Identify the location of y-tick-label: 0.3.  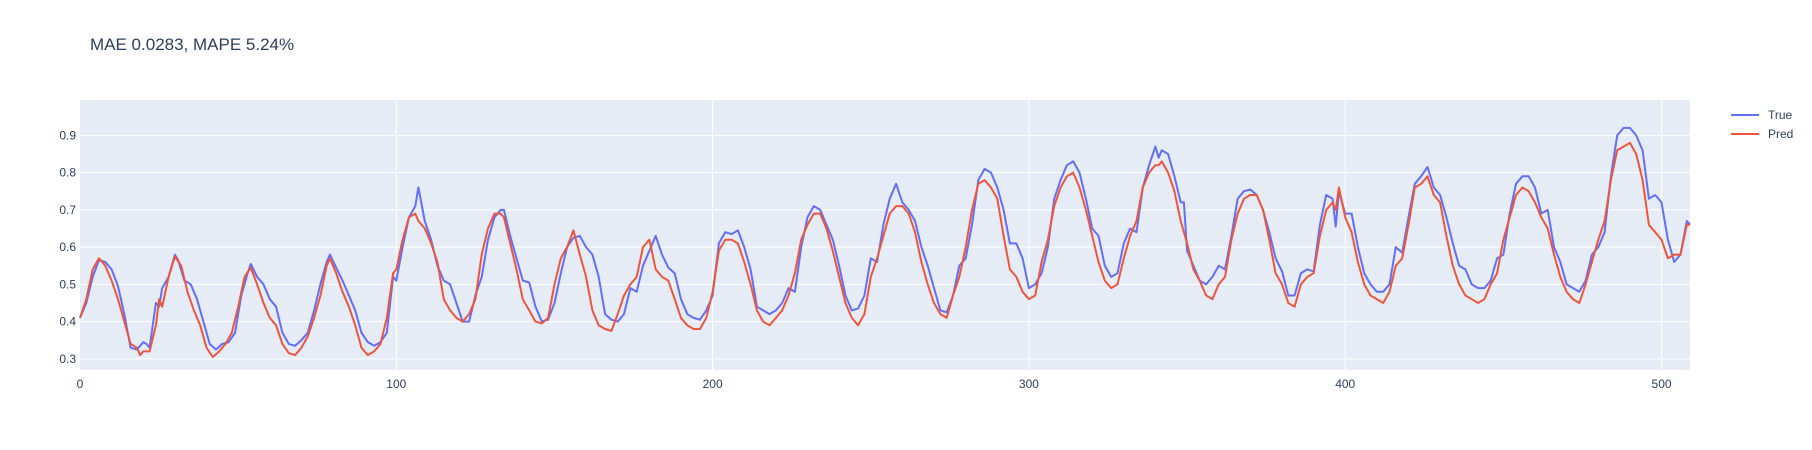
(67, 359).